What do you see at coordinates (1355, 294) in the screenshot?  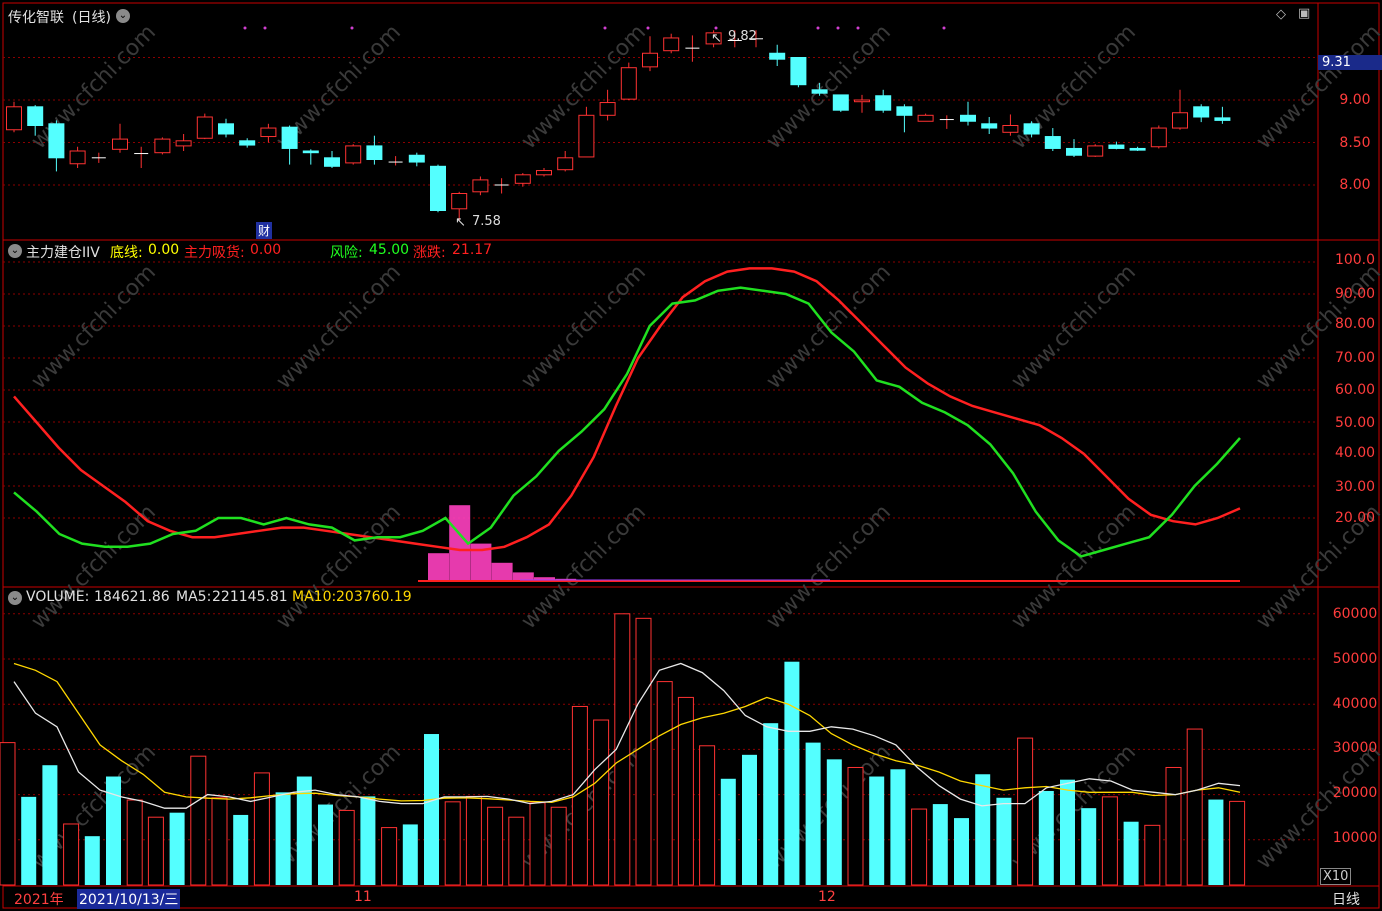 I see `indicator-axis-label: 90.00` at bounding box center [1355, 294].